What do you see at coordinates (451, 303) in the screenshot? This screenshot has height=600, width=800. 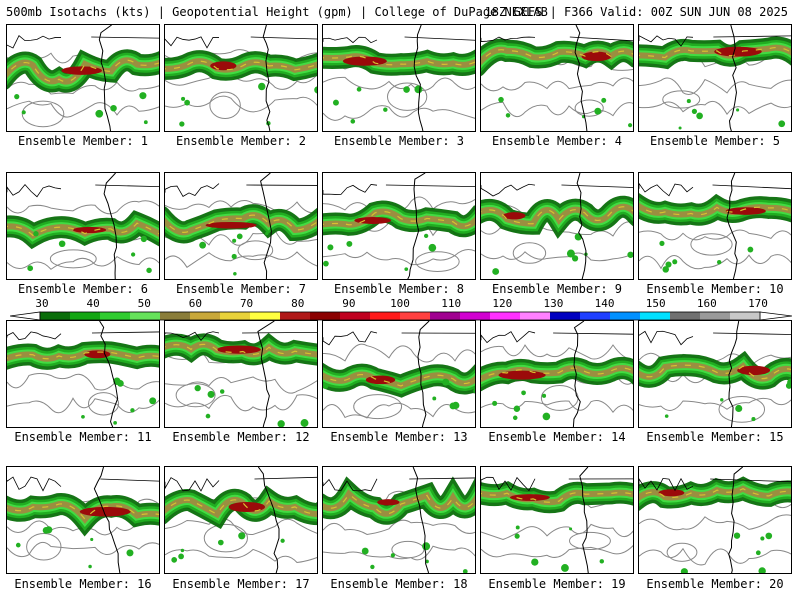 I see `colorbar-tick-label: 110` at bounding box center [451, 303].